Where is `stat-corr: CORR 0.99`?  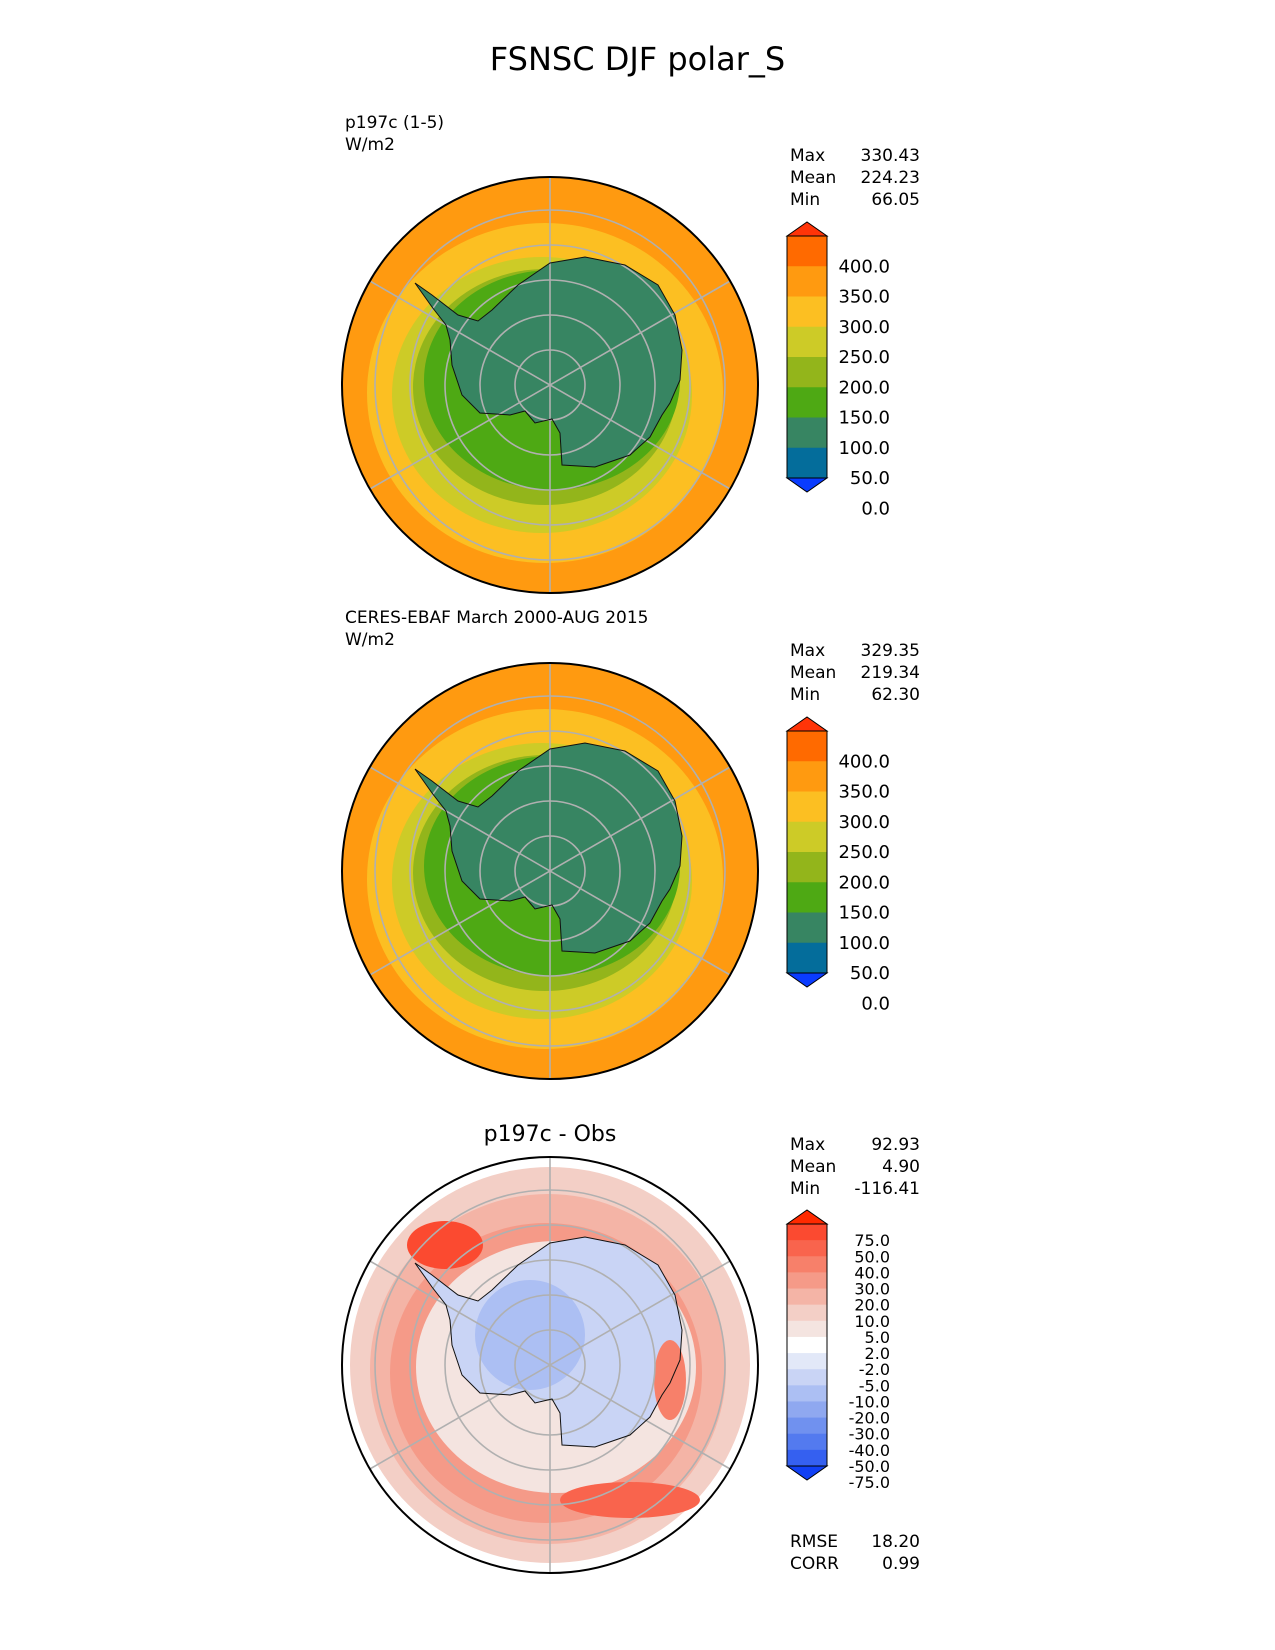 stat-corr: CORR 0.99 is located at coordinates (855, 1564).